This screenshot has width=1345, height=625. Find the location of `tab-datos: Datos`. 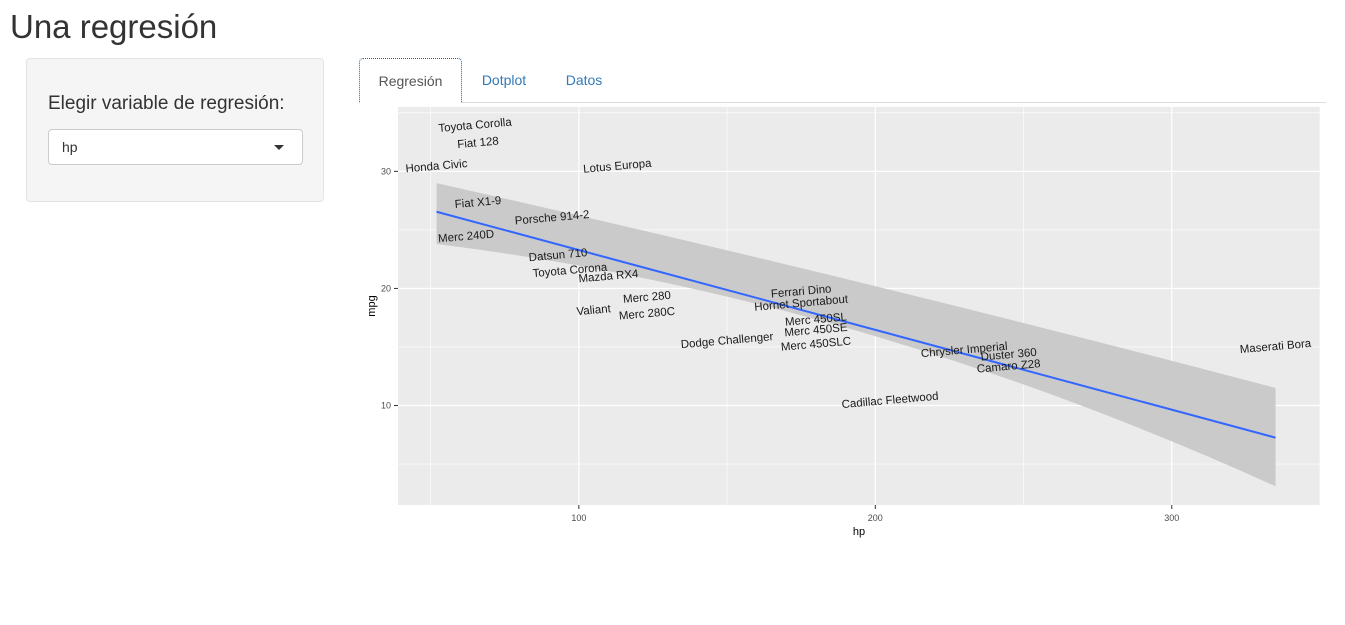

tab-datos: Datos is located at coordinates (584, 80).